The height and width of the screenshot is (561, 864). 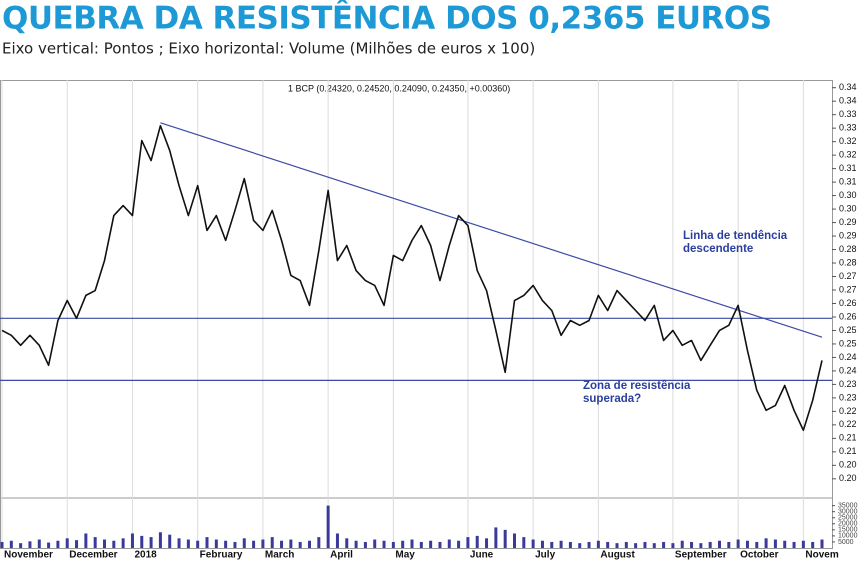 What do you see at coordinates (848, 536) in the screenshot?
I see `volume-tick-label: 10000` at bounding box center [848, 536].